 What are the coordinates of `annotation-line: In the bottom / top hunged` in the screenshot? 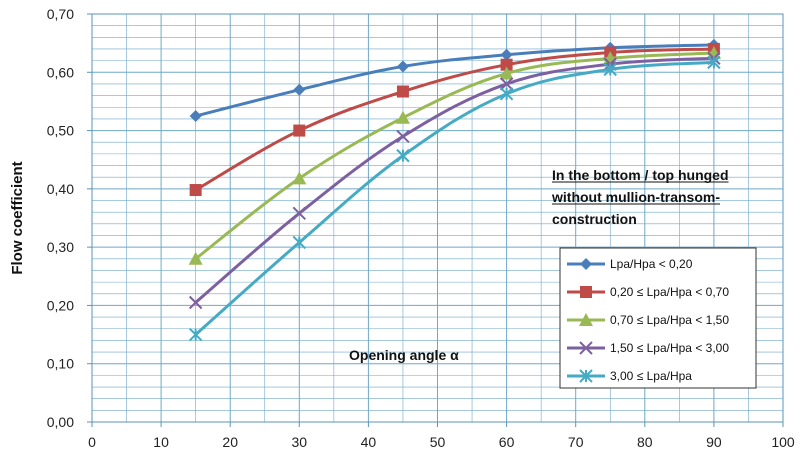 It's located at (640, 175).